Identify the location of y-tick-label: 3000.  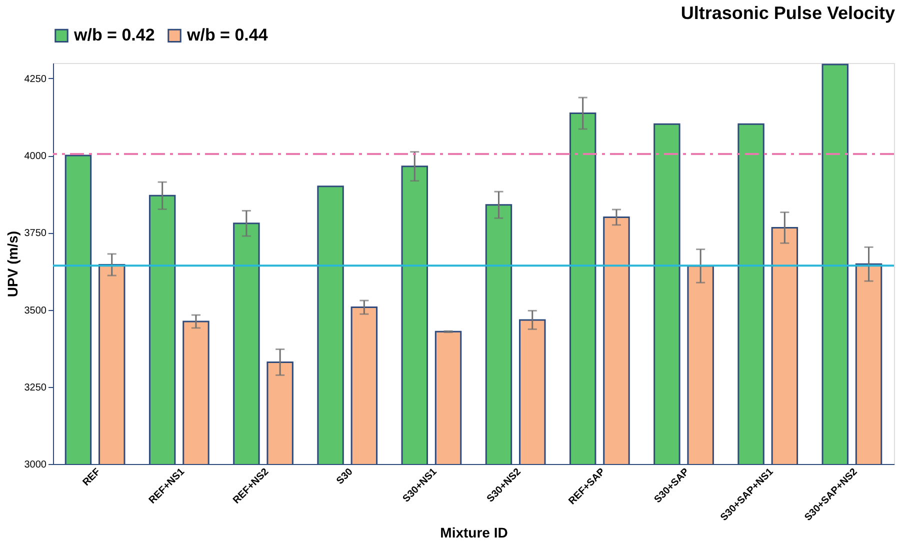
(35, 465).